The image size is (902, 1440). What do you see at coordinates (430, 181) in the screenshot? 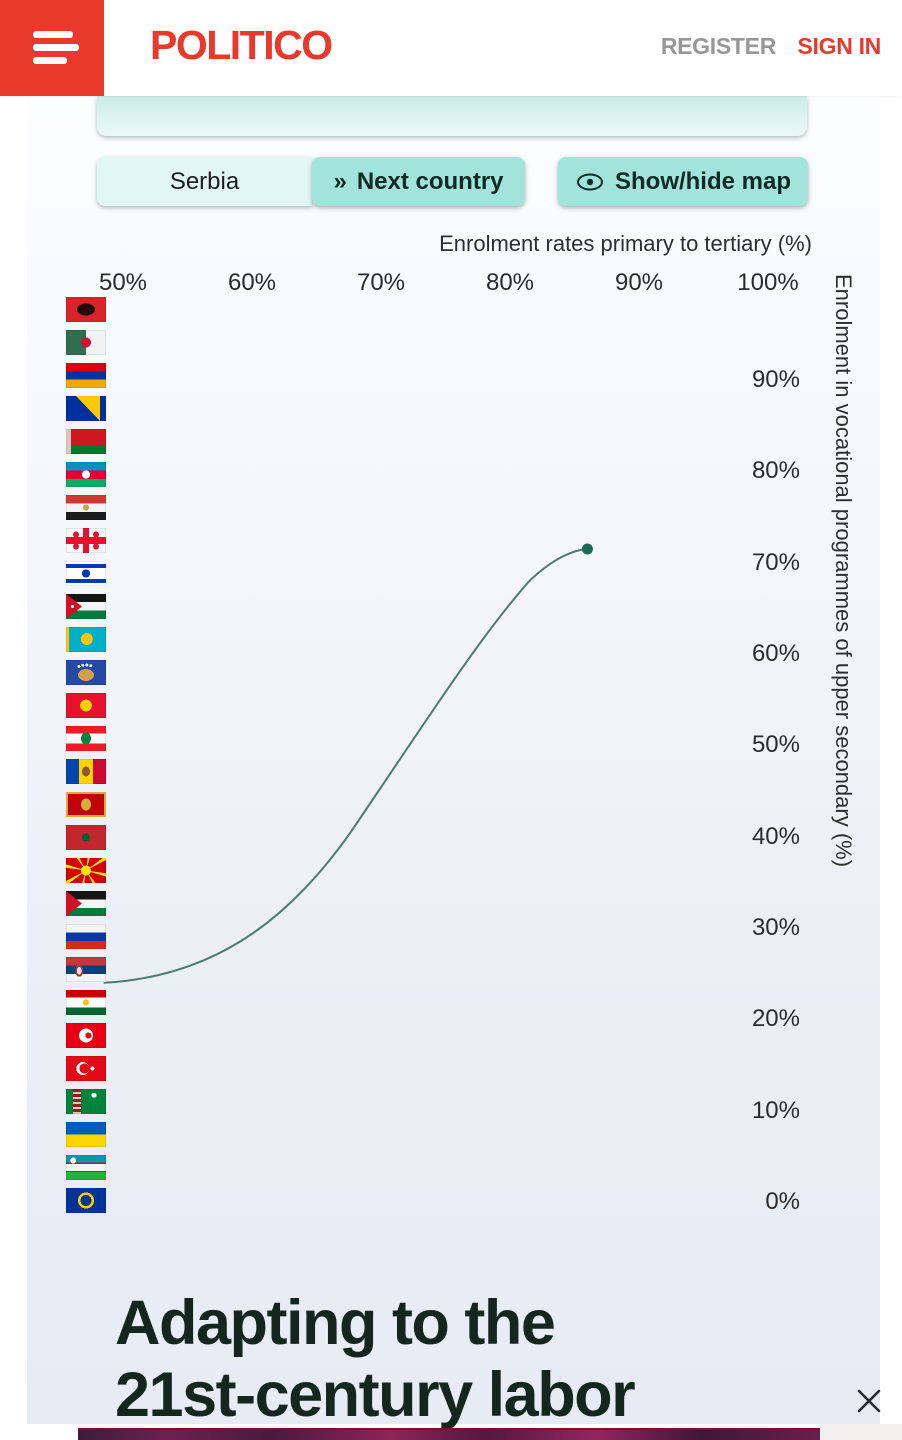
I see `next-country-label: Next country` at bounding box center [430, 181].